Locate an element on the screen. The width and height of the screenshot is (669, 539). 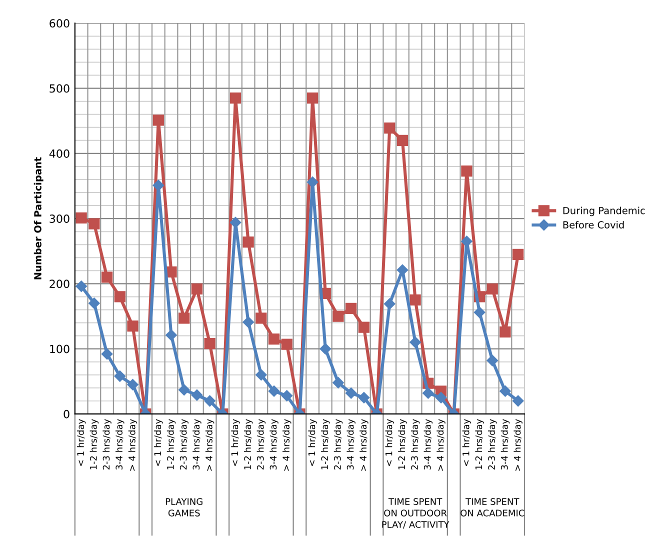
text: TIME SPENT ON ACADEMIC is located at coordinates (492, 507).